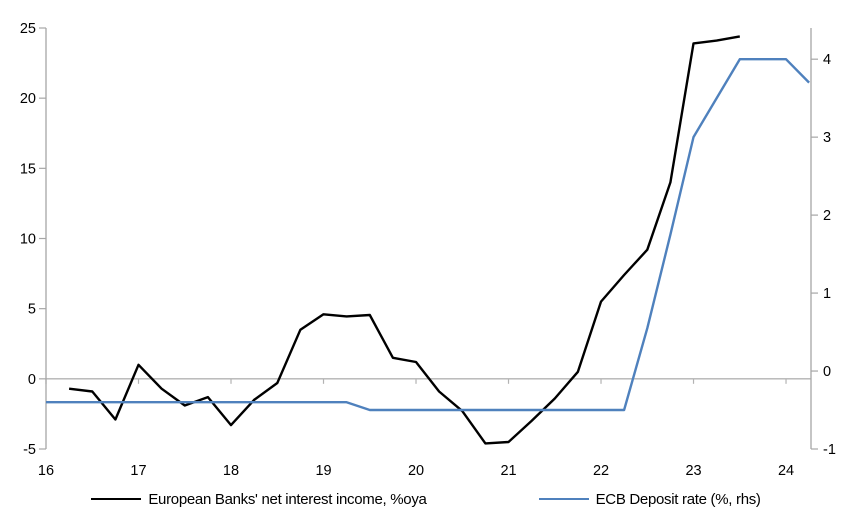 Image resolution: width=852 pixels, height=531 pixels. Describe the element at coordinates (827, 138) in the screenshot. I see `right-axis-tick-label: 3` at that location.